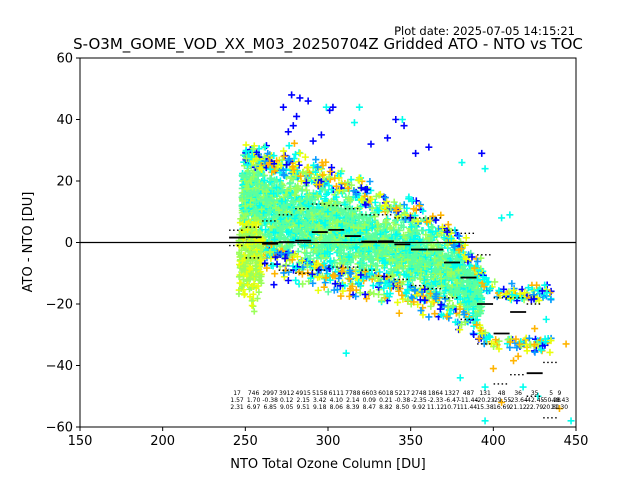  I want to click on stats-stds-value: 2.31, so click(237, 407).